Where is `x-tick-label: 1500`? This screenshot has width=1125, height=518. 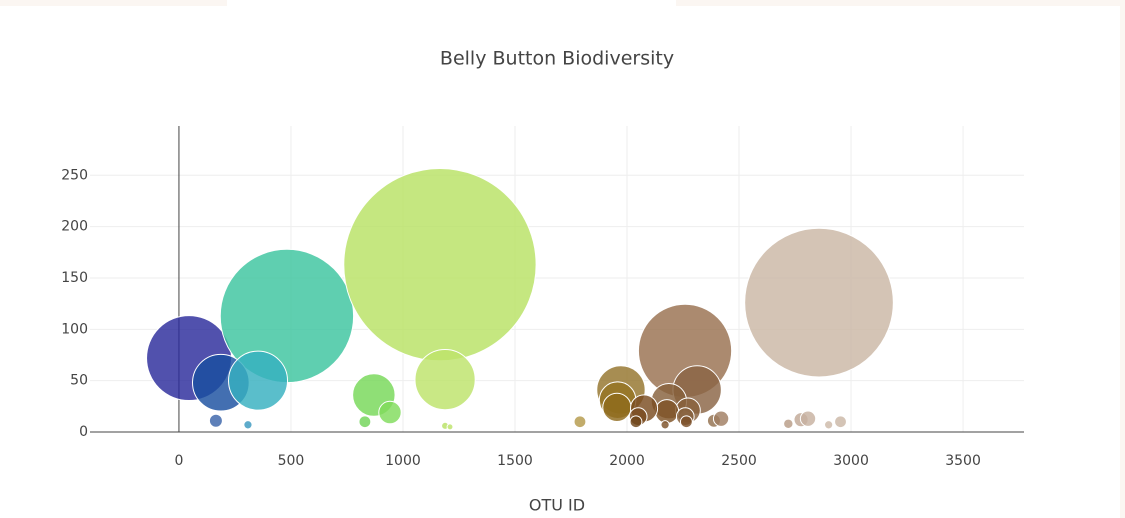
x-tick-label: 1500 is located at coordinates (515, 461).